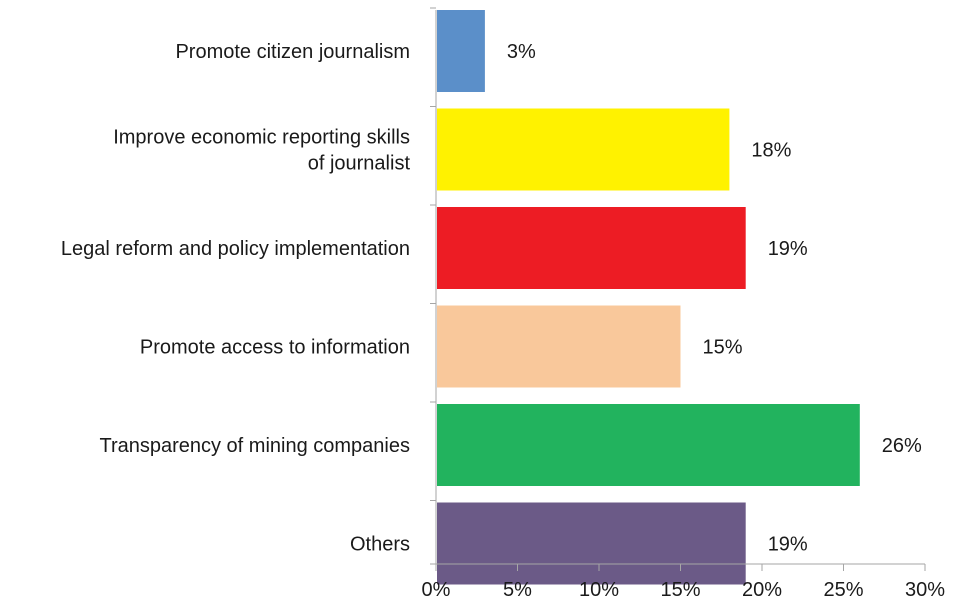 The width and height of the screenshot is (957, 602). Describe the element at coordinates (771, 151) in the screenshot. I see `data-label: 18%` at that location.